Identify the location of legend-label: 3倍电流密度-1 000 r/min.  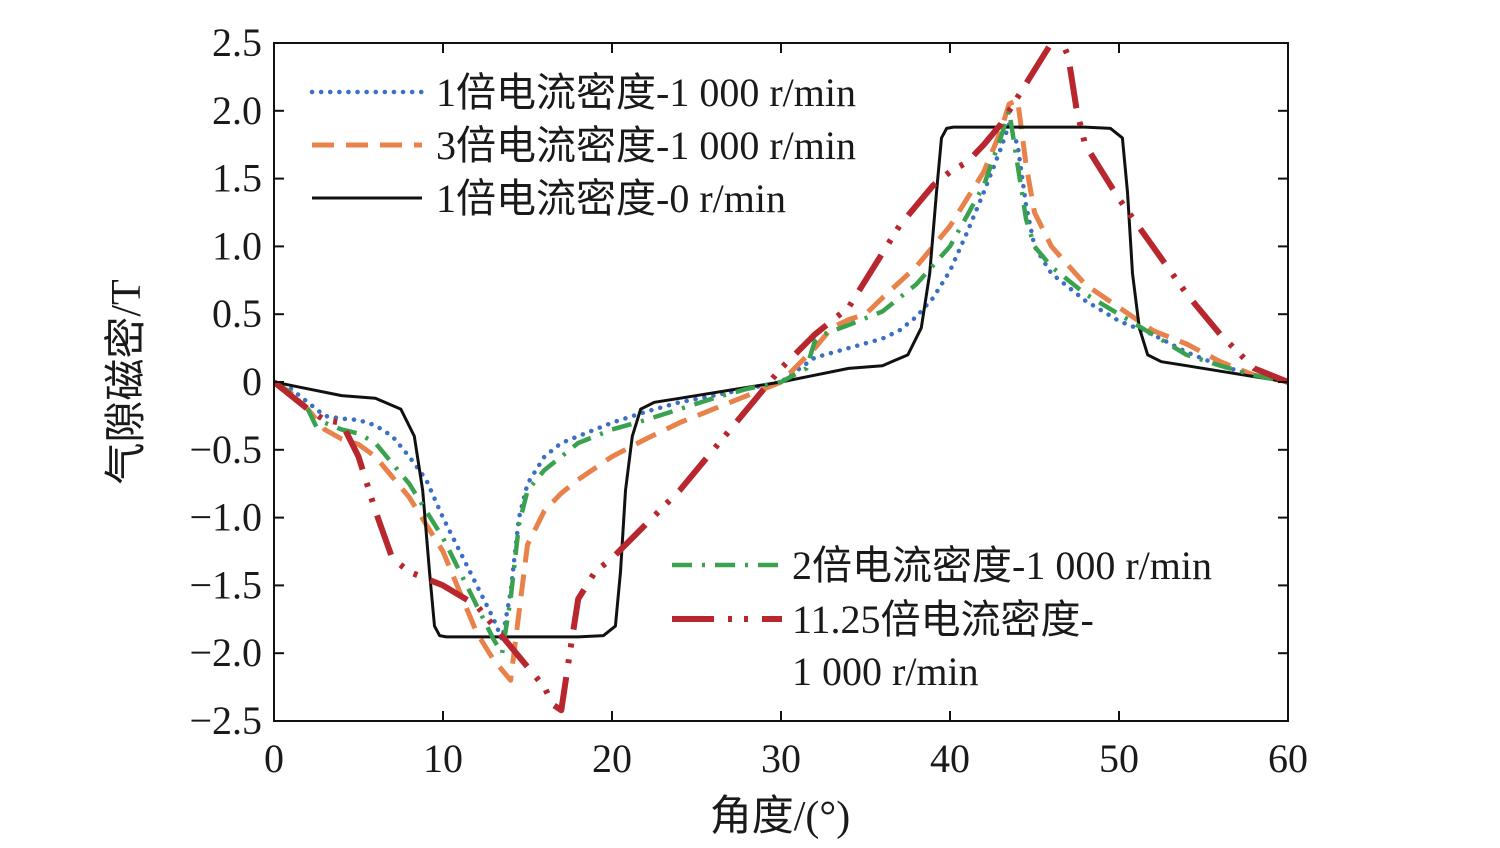
(646, 145).